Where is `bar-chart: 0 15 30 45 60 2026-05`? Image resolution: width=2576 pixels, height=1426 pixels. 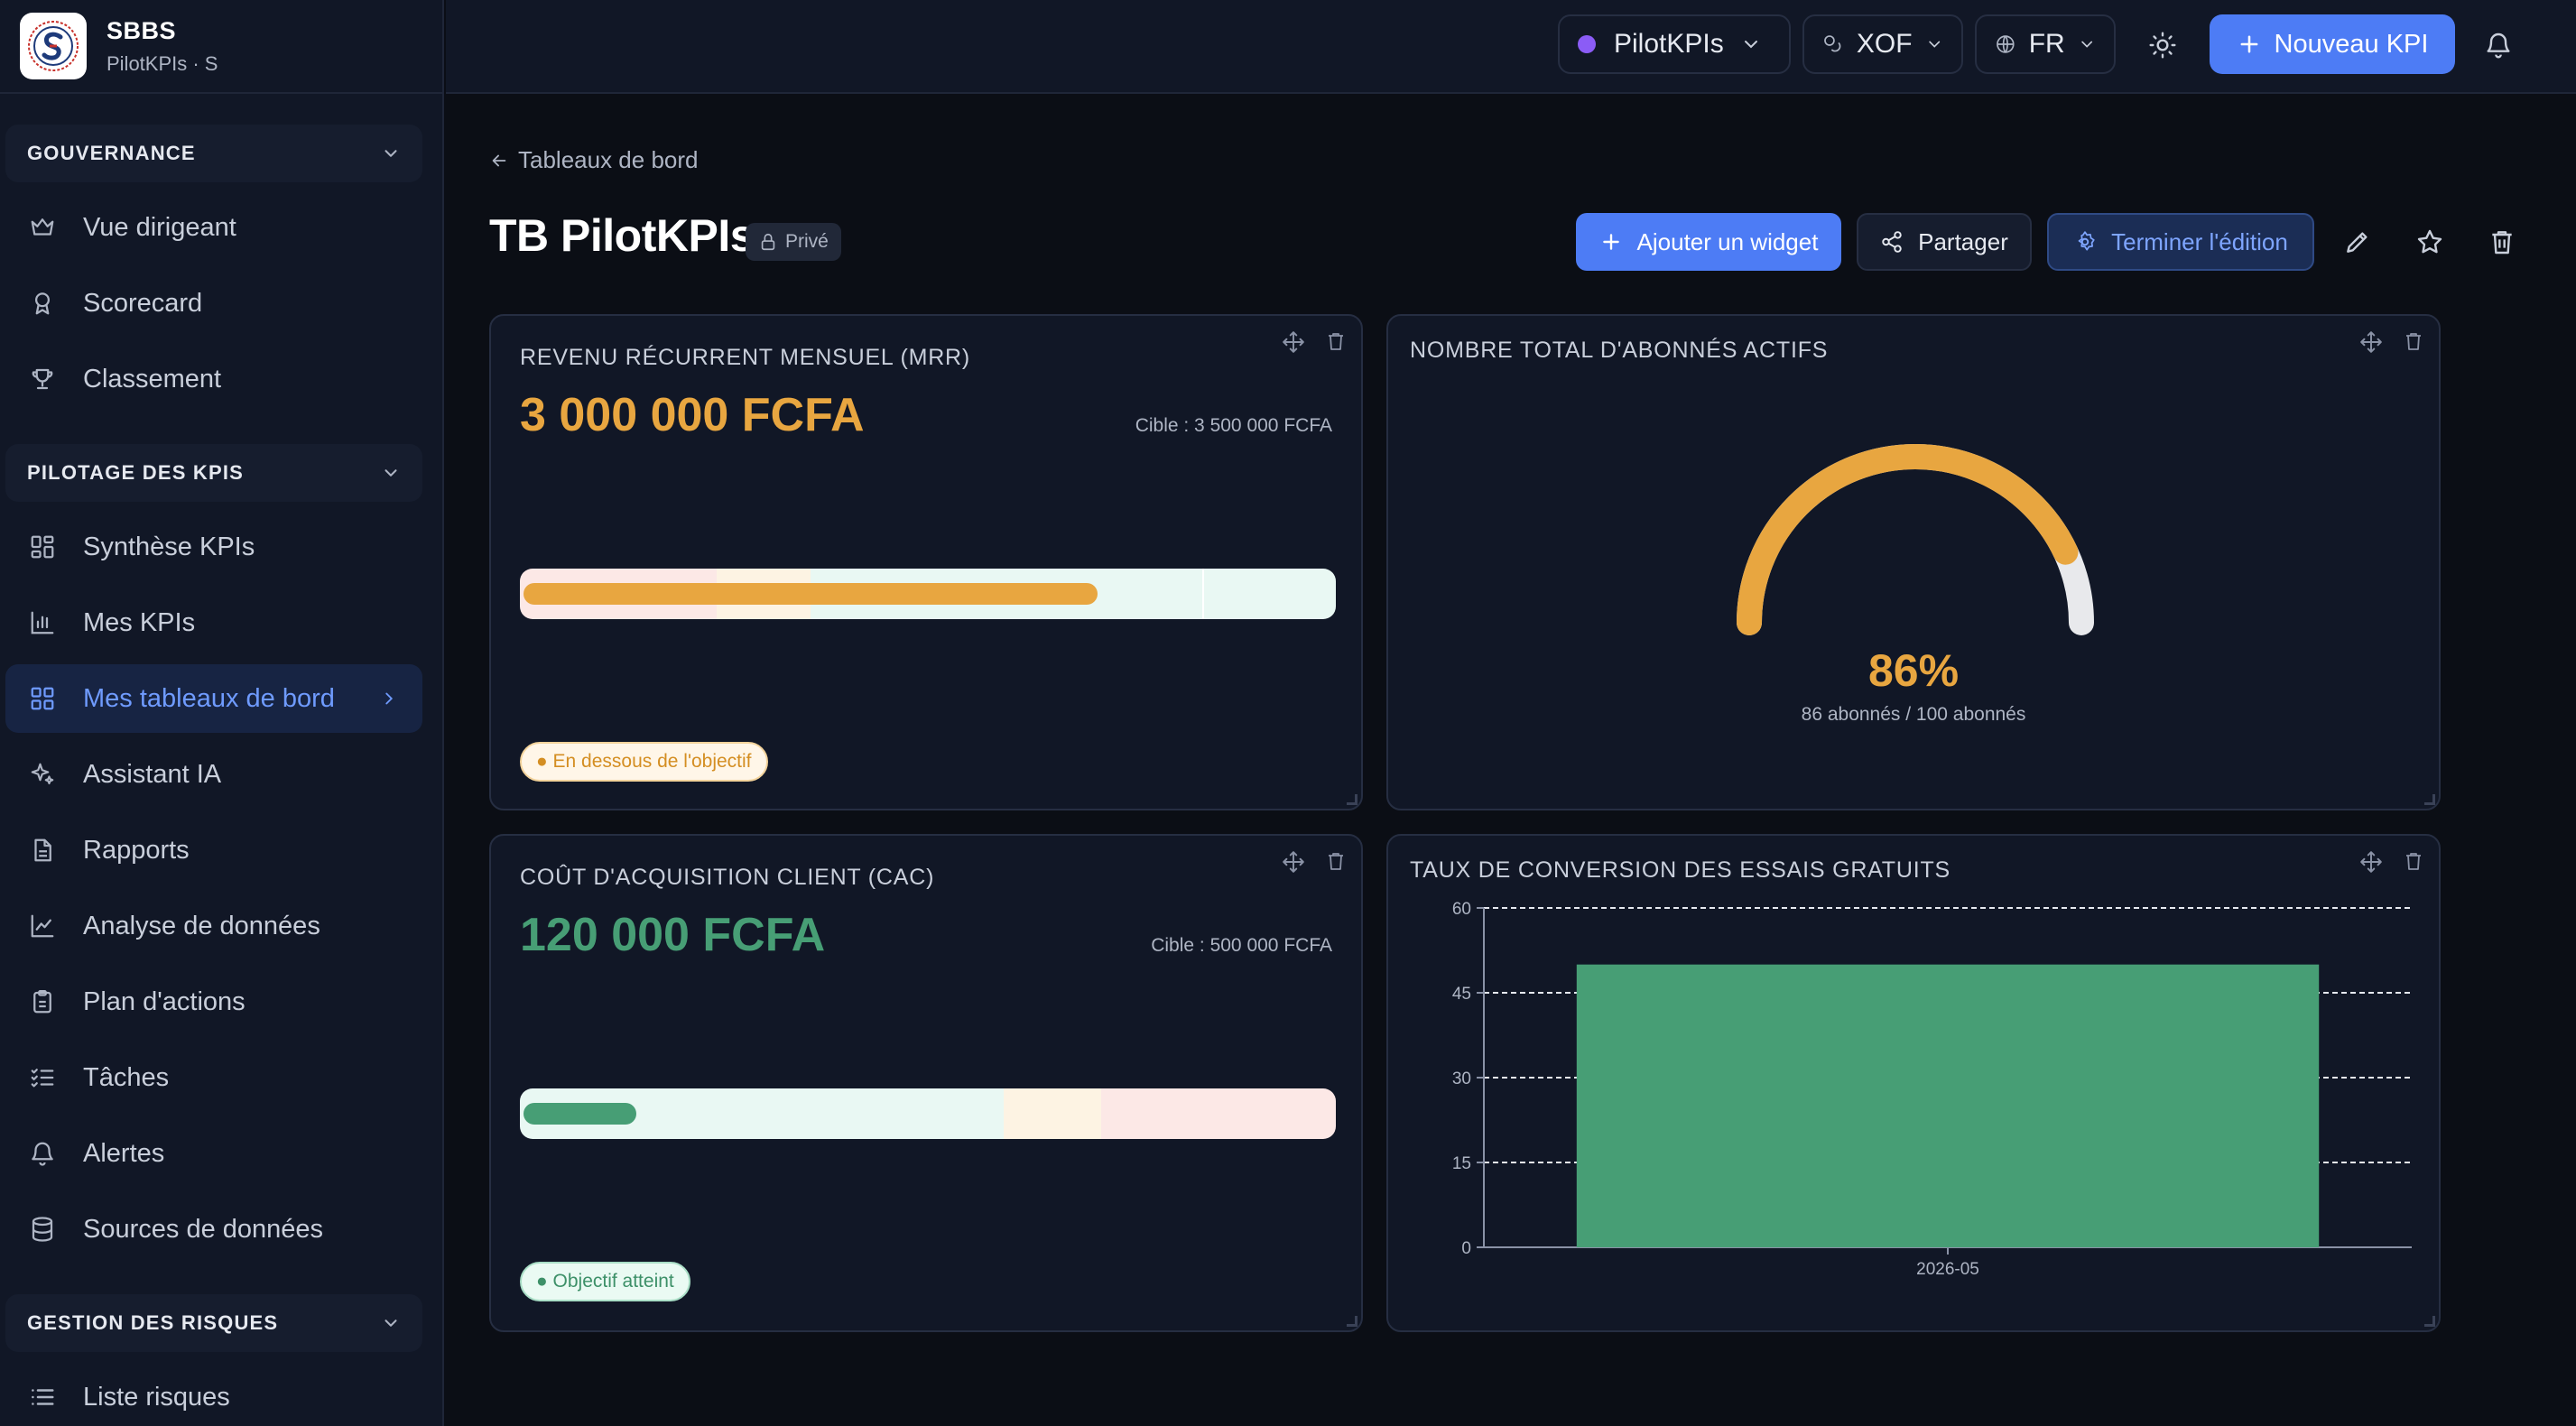 bar-chart: 0 15 30 45 60 2026-05 is located at coordinates (1932, 1089).